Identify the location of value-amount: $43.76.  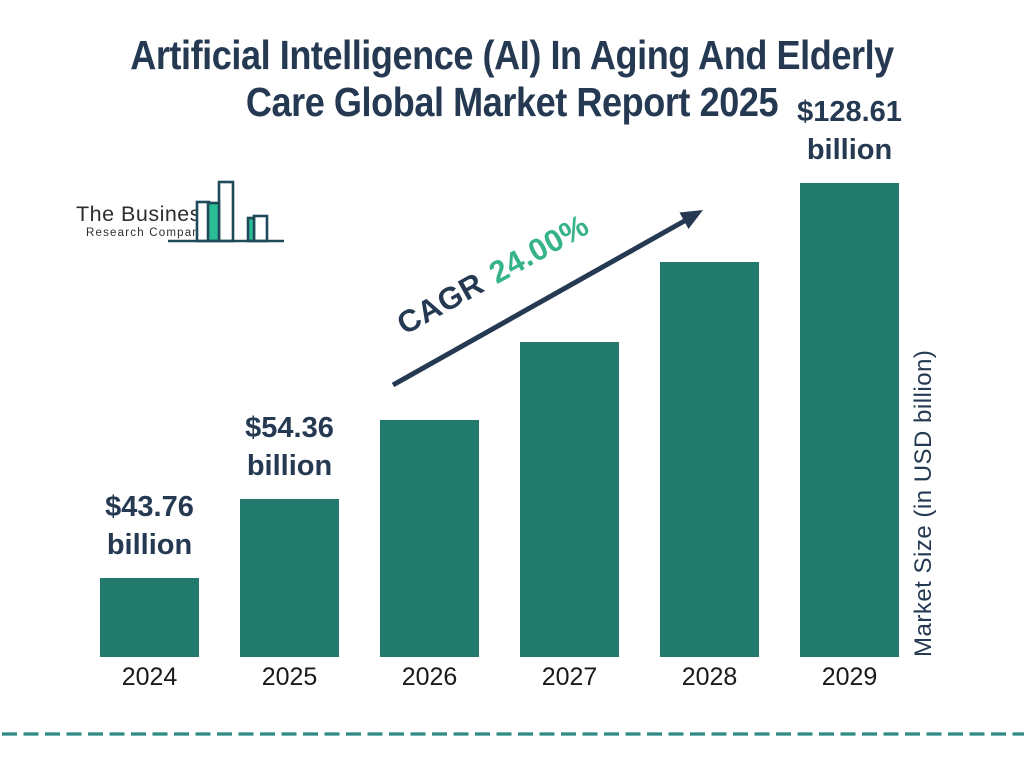
(149, 507).